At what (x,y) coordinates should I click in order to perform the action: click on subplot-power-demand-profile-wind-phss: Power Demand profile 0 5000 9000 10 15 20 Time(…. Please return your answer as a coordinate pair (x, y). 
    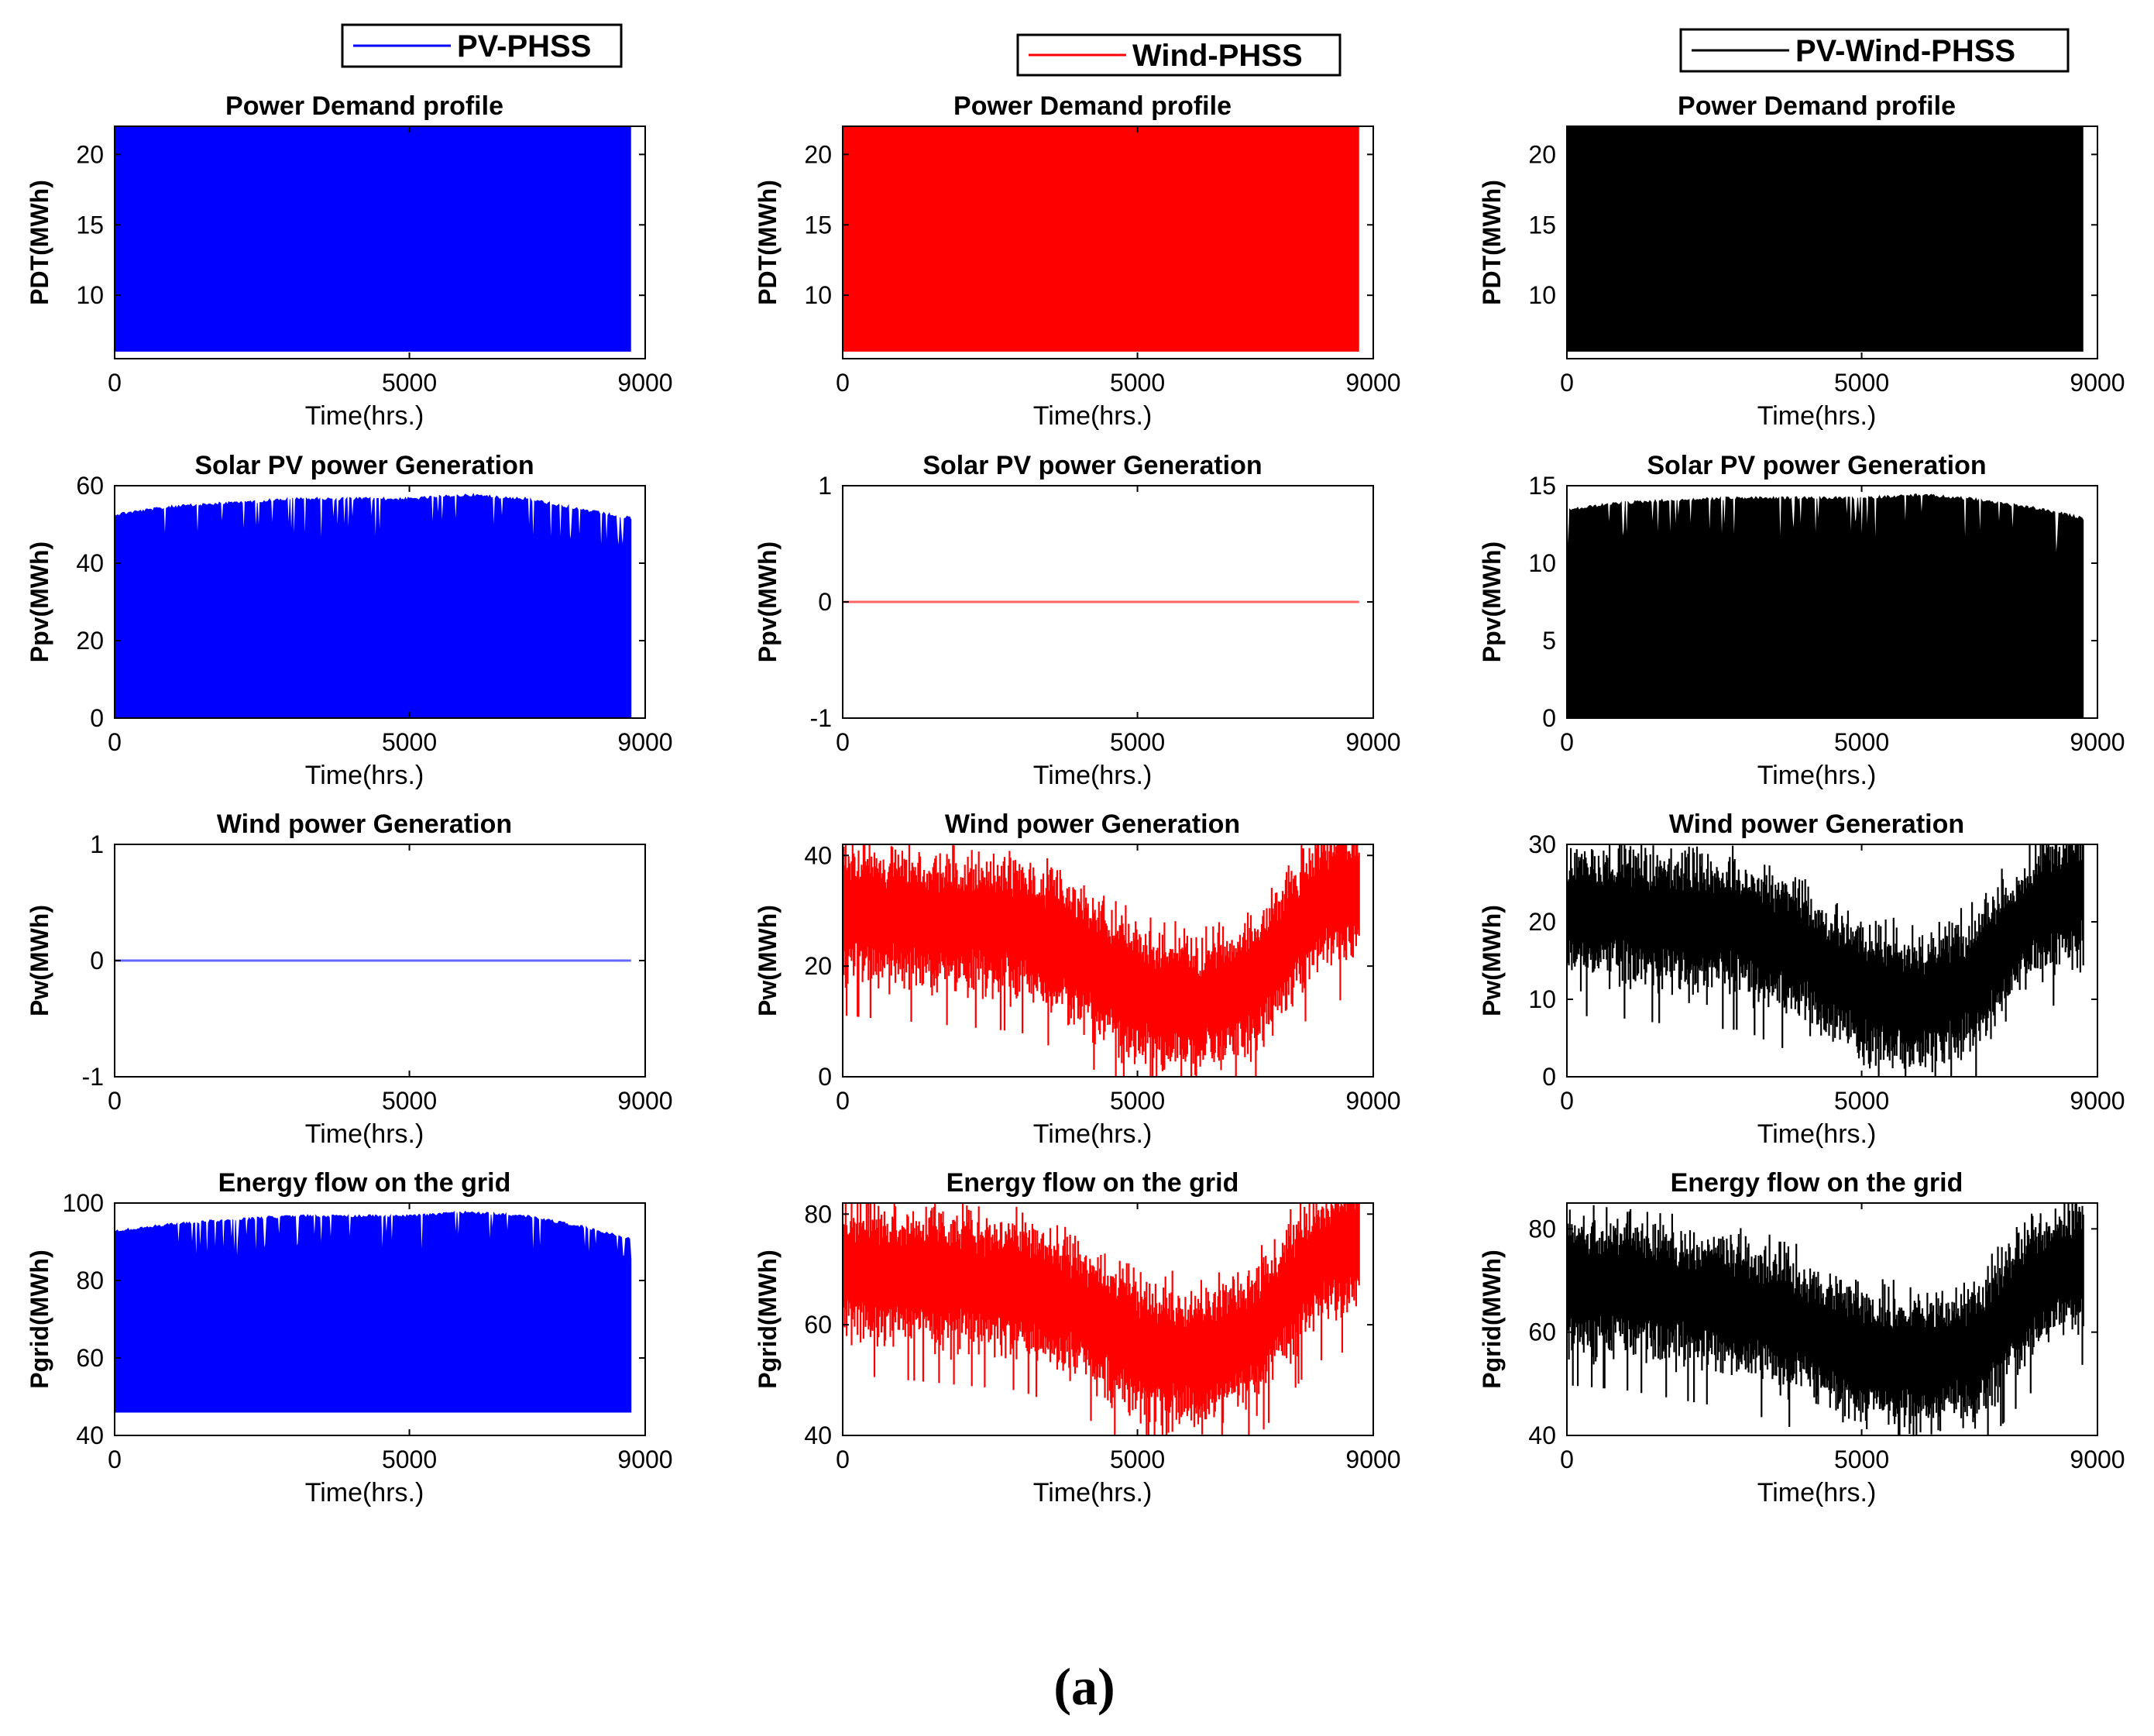
    Looking at the image, I should click on (1078, 261).